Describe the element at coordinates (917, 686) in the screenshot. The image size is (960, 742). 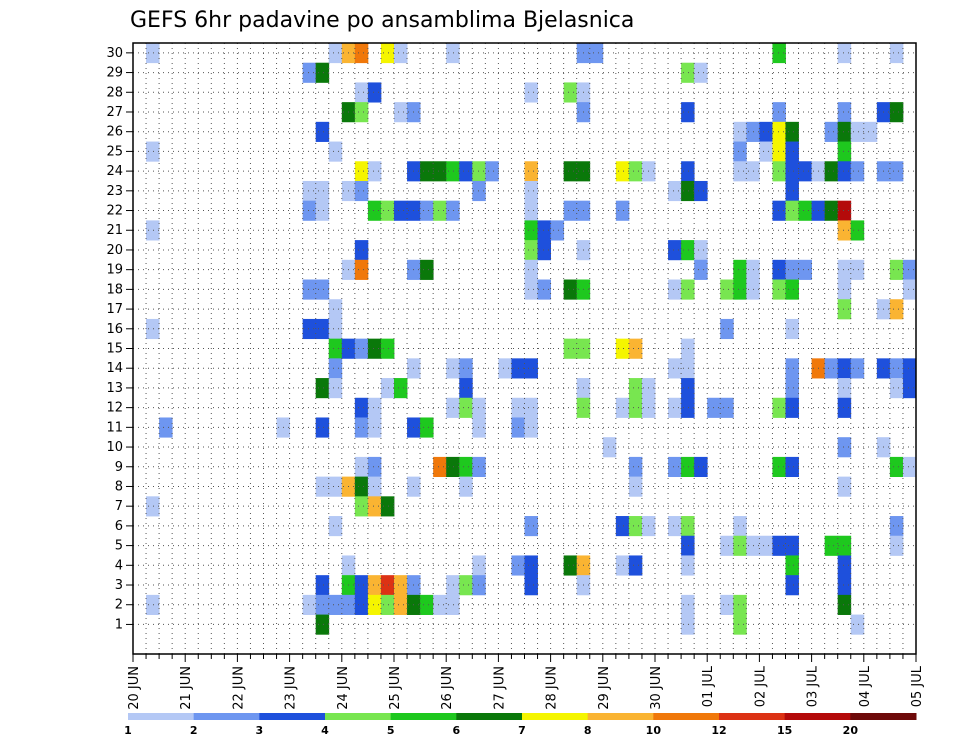
I see `x-tick-label: 05 JUL` at that location.